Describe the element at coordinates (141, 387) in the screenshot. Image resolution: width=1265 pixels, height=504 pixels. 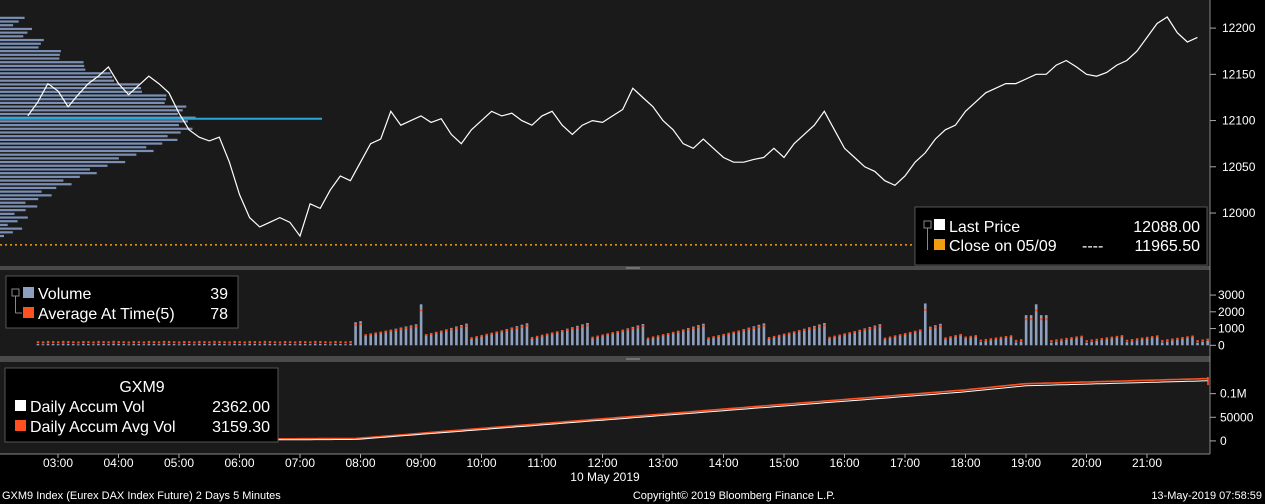
I see `accum-title: GXM9` at that location.